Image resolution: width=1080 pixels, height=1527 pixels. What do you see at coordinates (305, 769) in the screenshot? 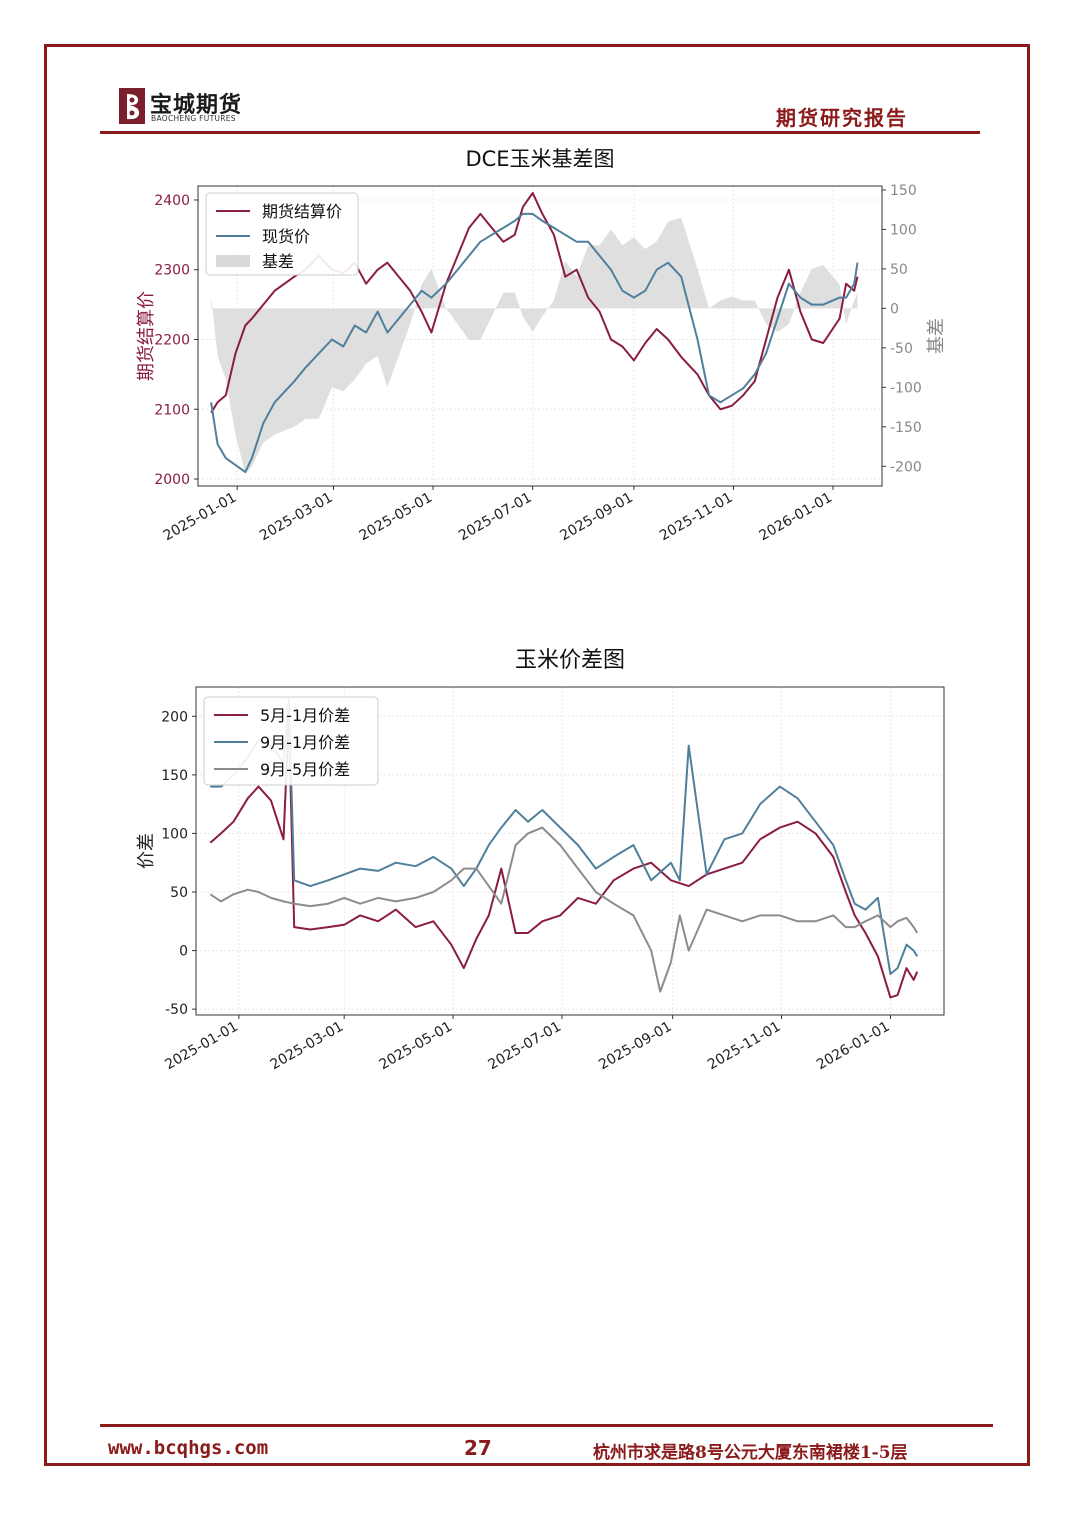
I see `legend-label: 9月-5月价差` at bounding box center [305, 769].